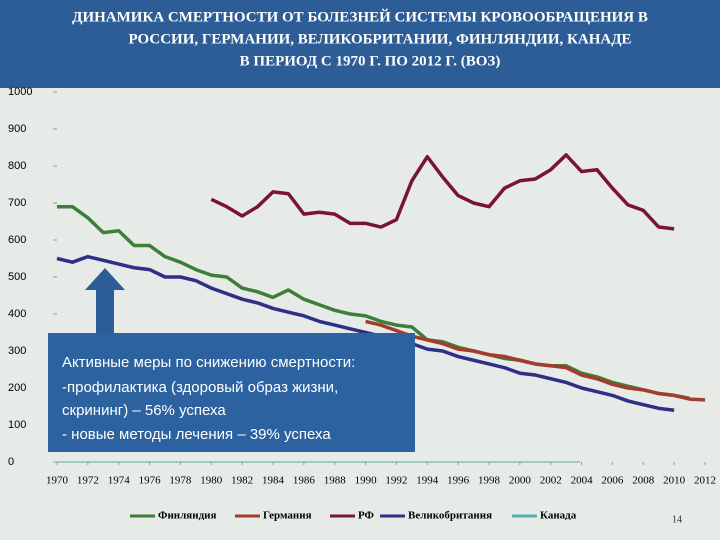 This screenshot has width=720, height=540. I want to click on y-tick-label: 300, so click(17, 351).